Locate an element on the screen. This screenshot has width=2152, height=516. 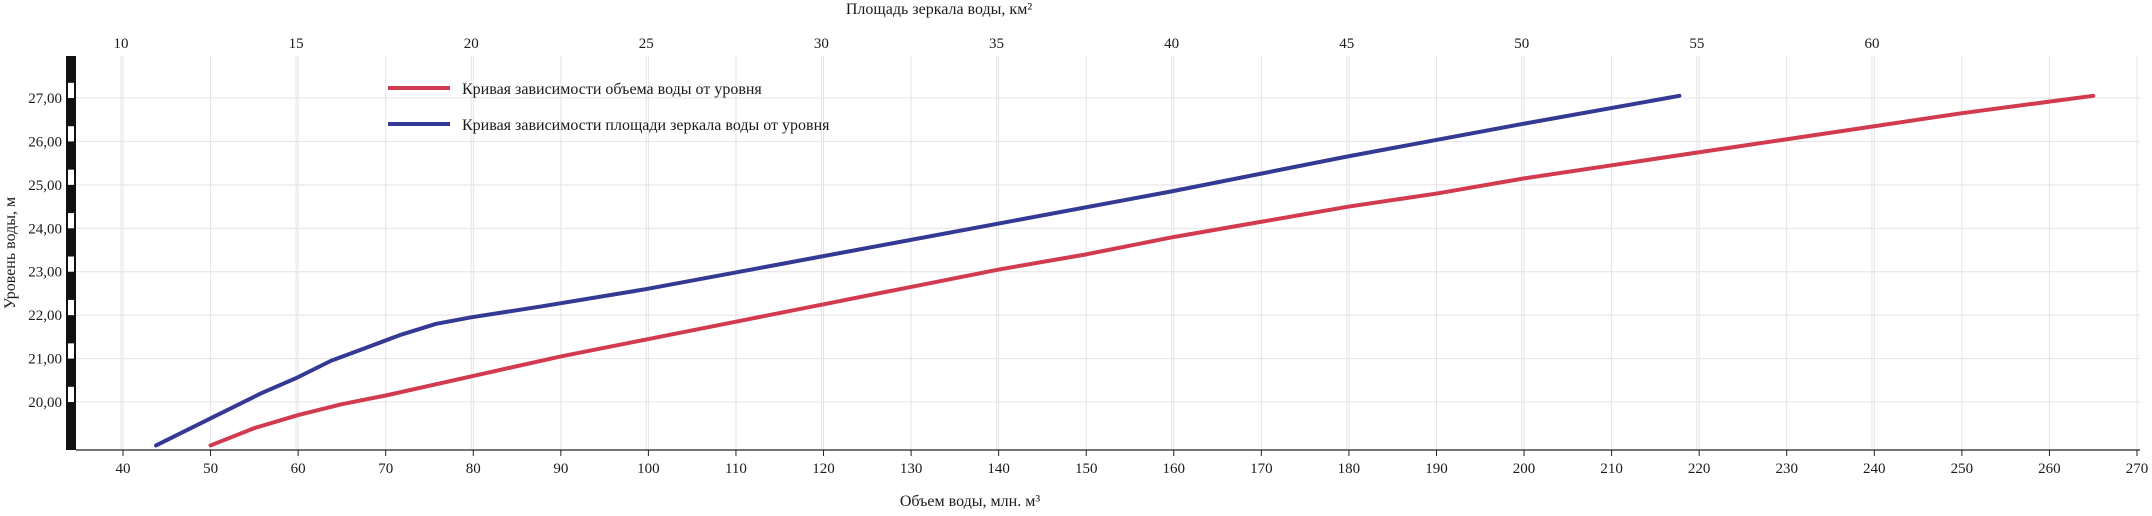
y-axis-title: Уровень воды, м is located at coordinates (10, 253).